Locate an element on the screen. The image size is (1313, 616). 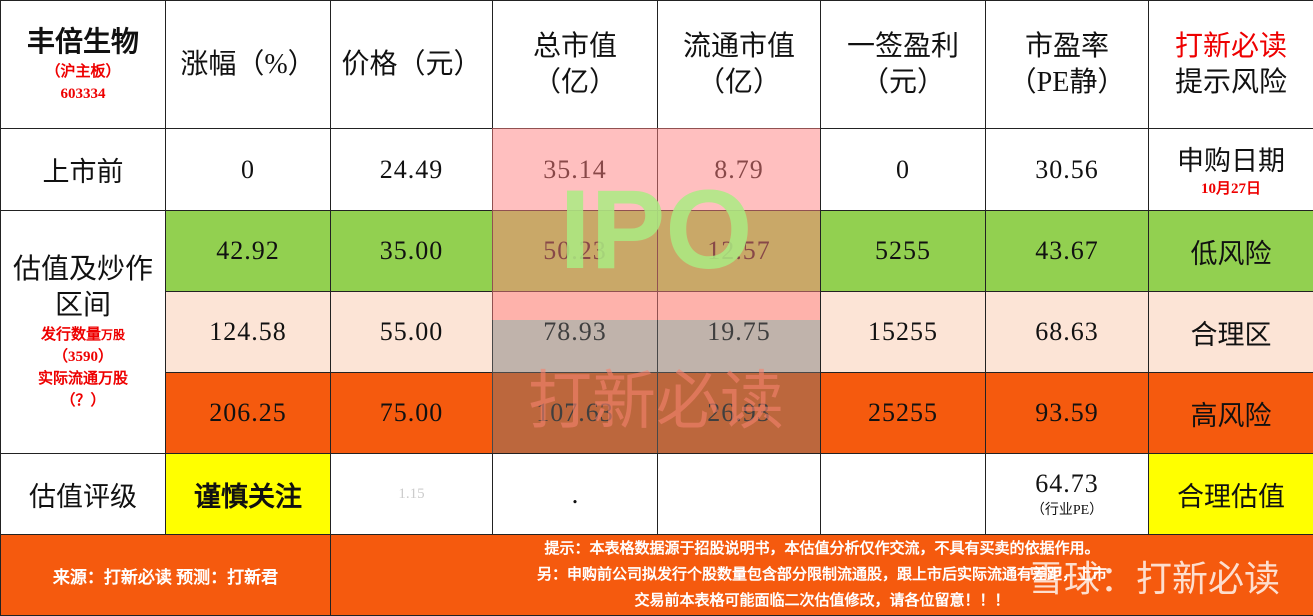
value-cell: 50.23 is located at coordinates (575, 251).